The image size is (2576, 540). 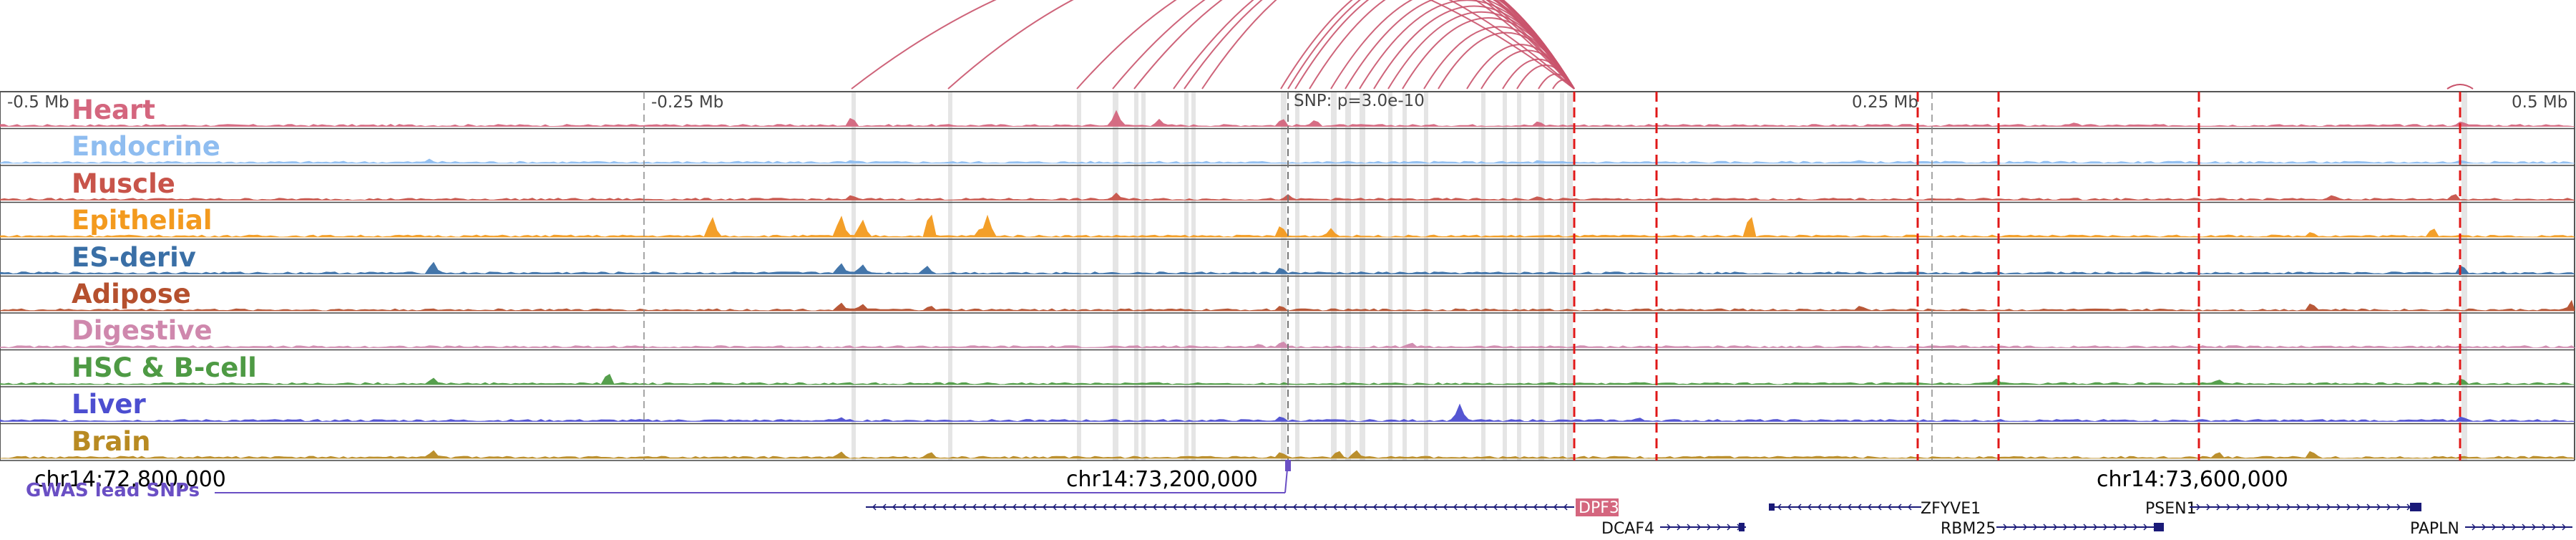 What do you see at coordinates (134, 257) in the screenshot?
I see `track-label-es-deriv: ES-deriv` at bounding box center [134, 257].